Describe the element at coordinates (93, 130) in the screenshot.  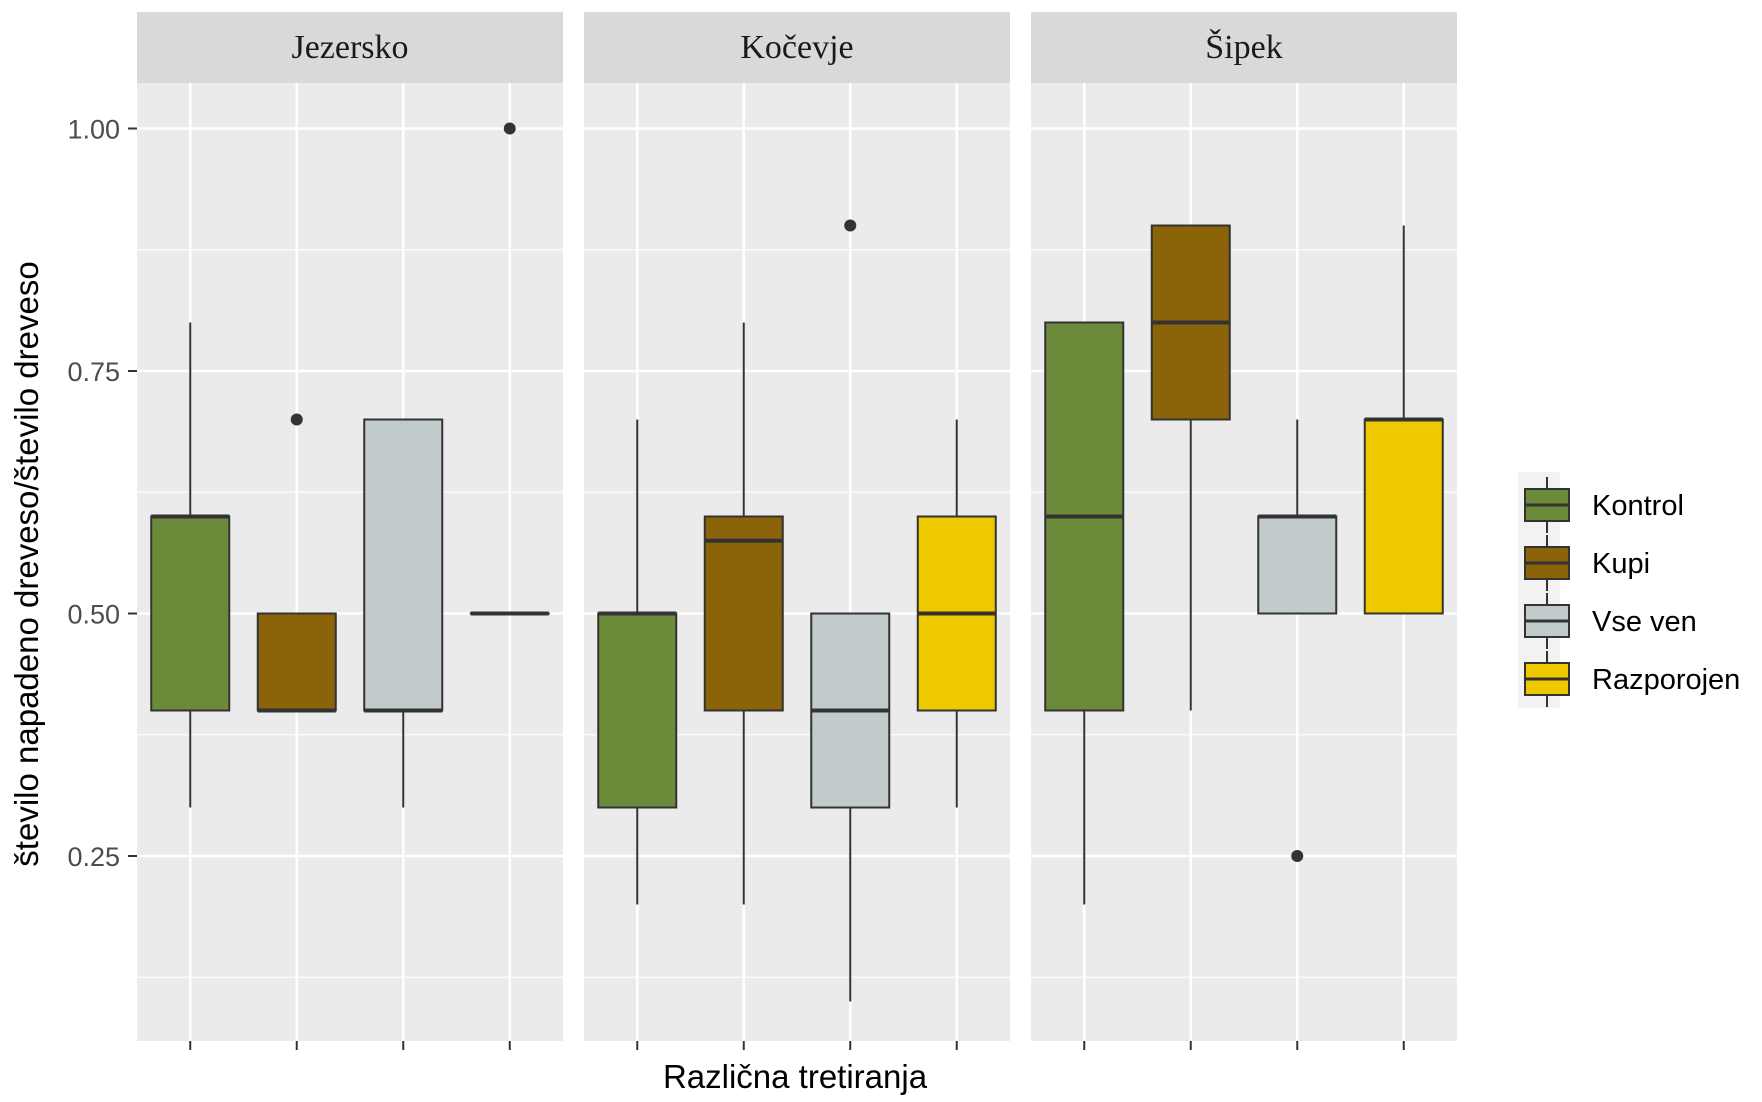
I see `y-tick-label: 1.00` at that location.